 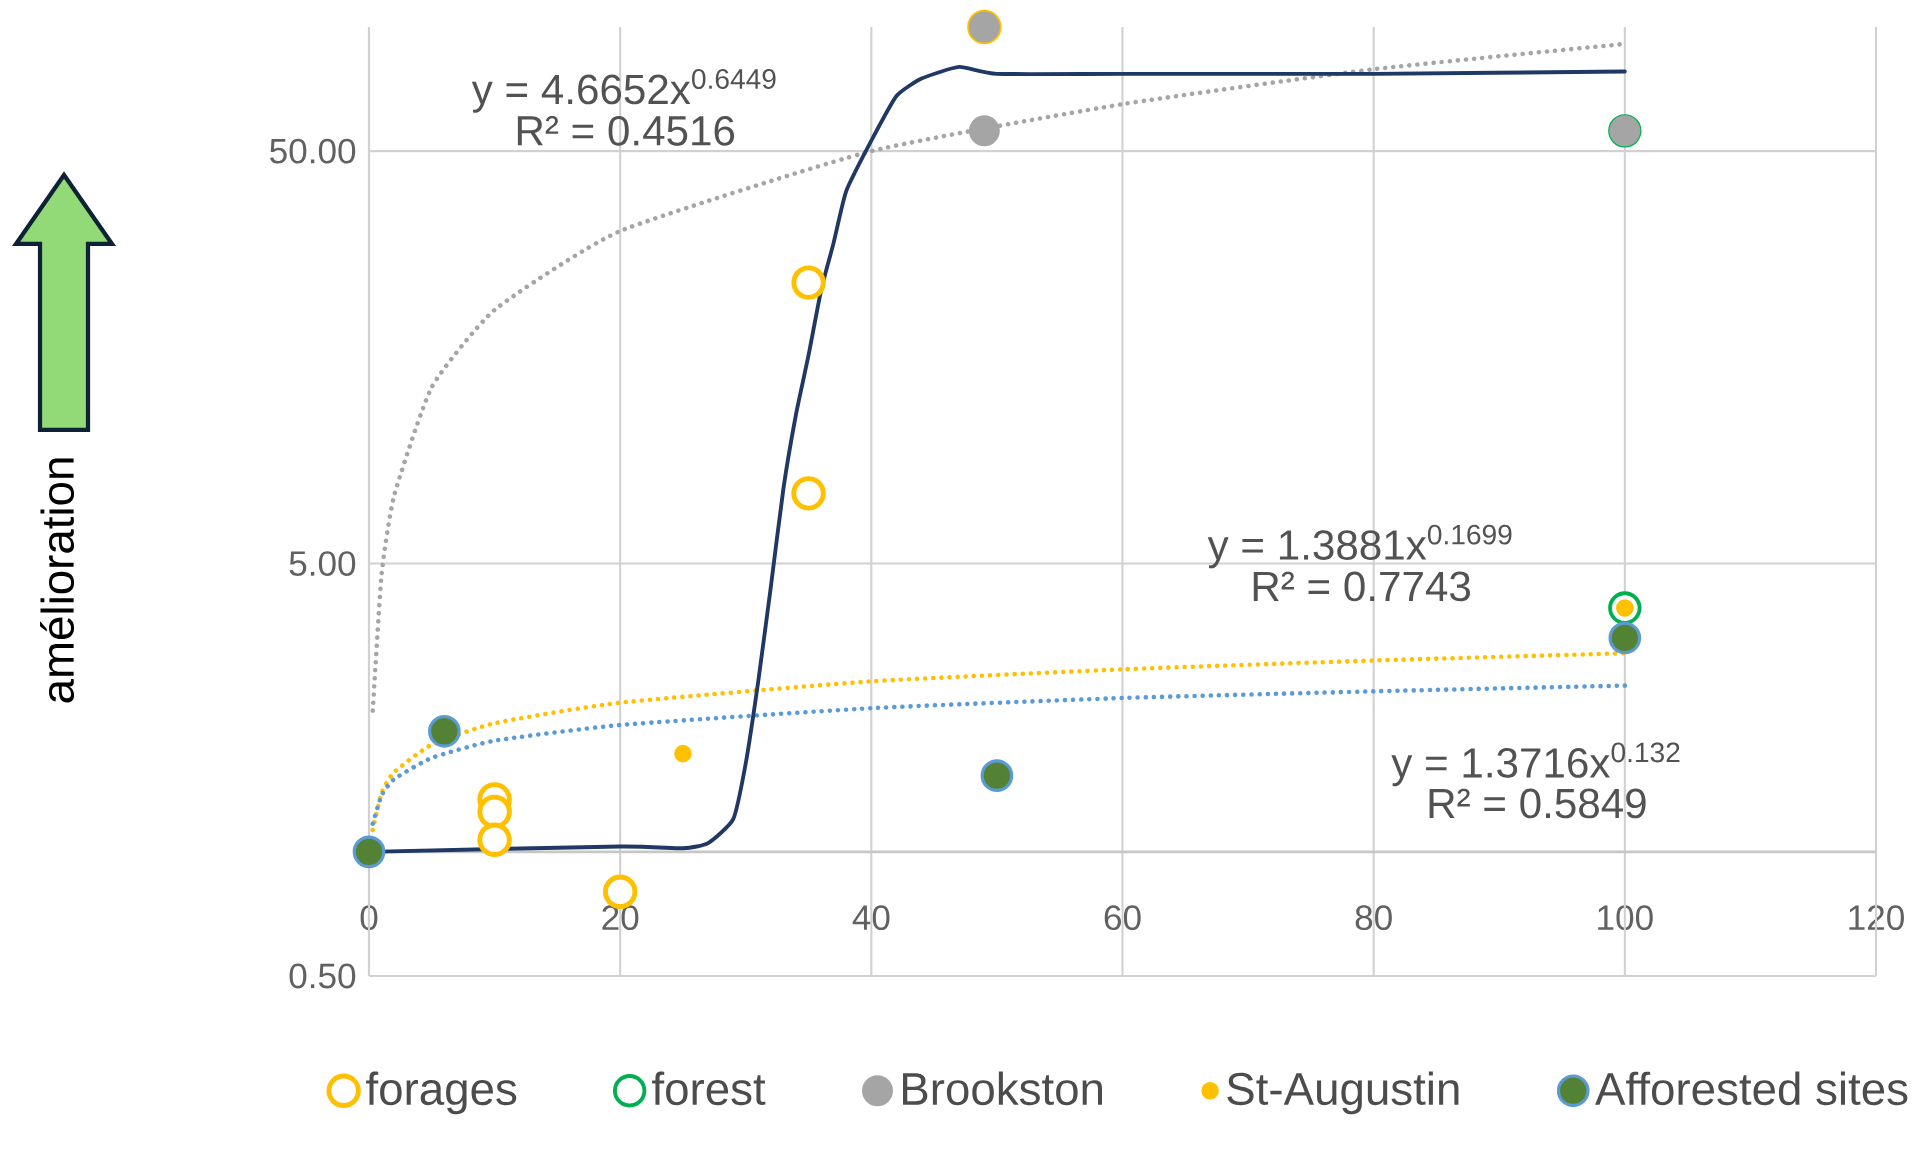 What do you see at coordinates (57, 580) in the screenshot?
I see `y-axis-title: amélioration` at bounding box center [57, 580].